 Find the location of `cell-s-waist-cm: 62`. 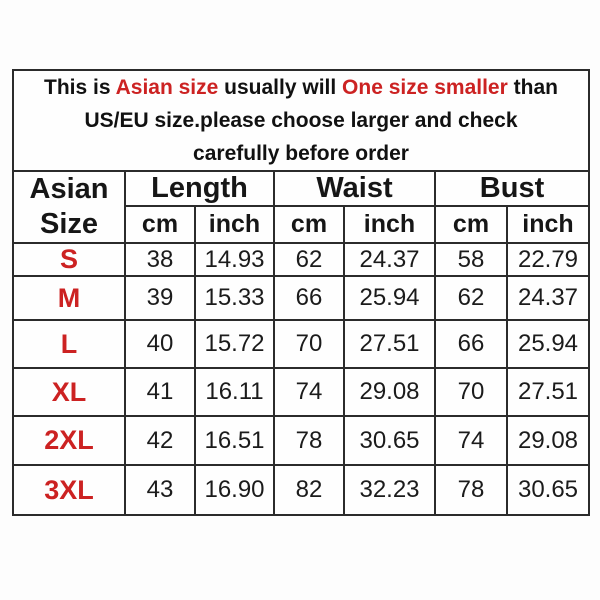

cell-s-waist-cm: 62 is located at coordinates (309, 259).